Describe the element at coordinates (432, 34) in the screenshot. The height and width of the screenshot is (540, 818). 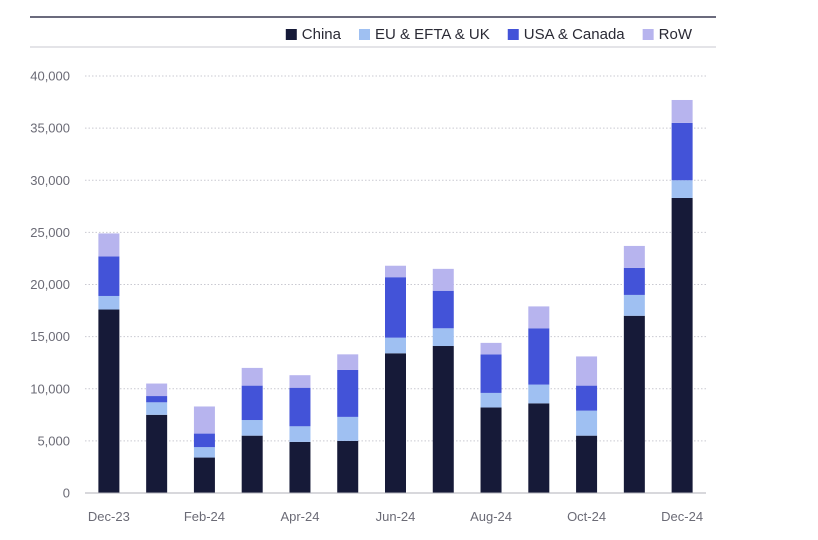
I see `legend-label: EU & EFTA & UK` at that location.